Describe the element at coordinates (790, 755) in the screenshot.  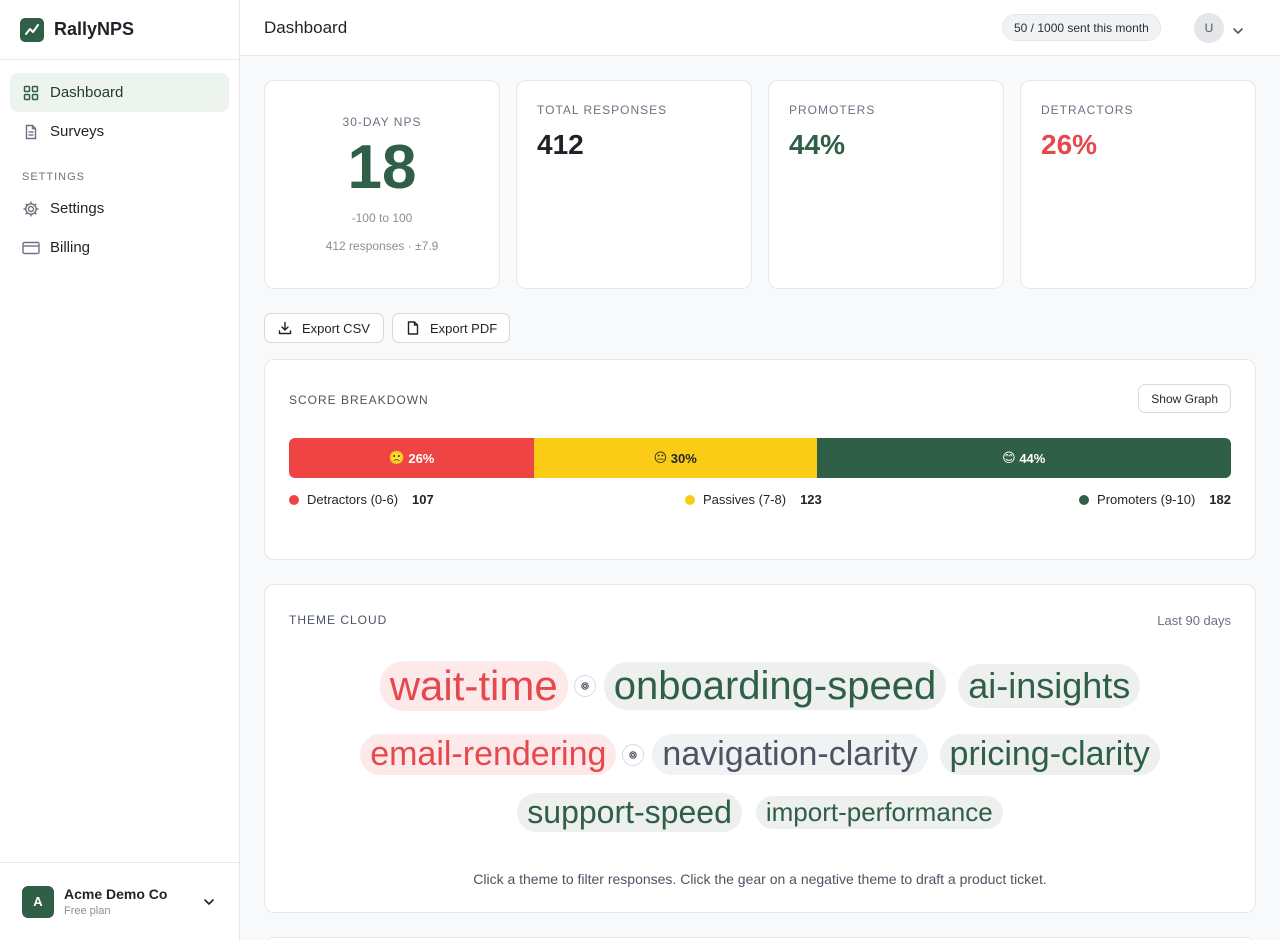
I see `theme-tag-navigation-clarity: navigation-clarity` at that location.